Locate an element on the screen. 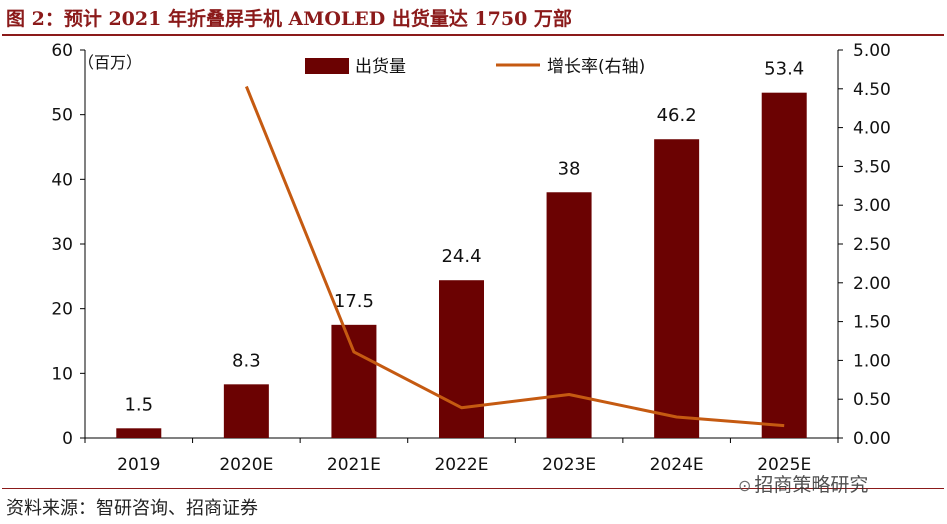 The image size is (947, 524). y-right-tick-label: 5.00 is located at coordinates (872, 51).